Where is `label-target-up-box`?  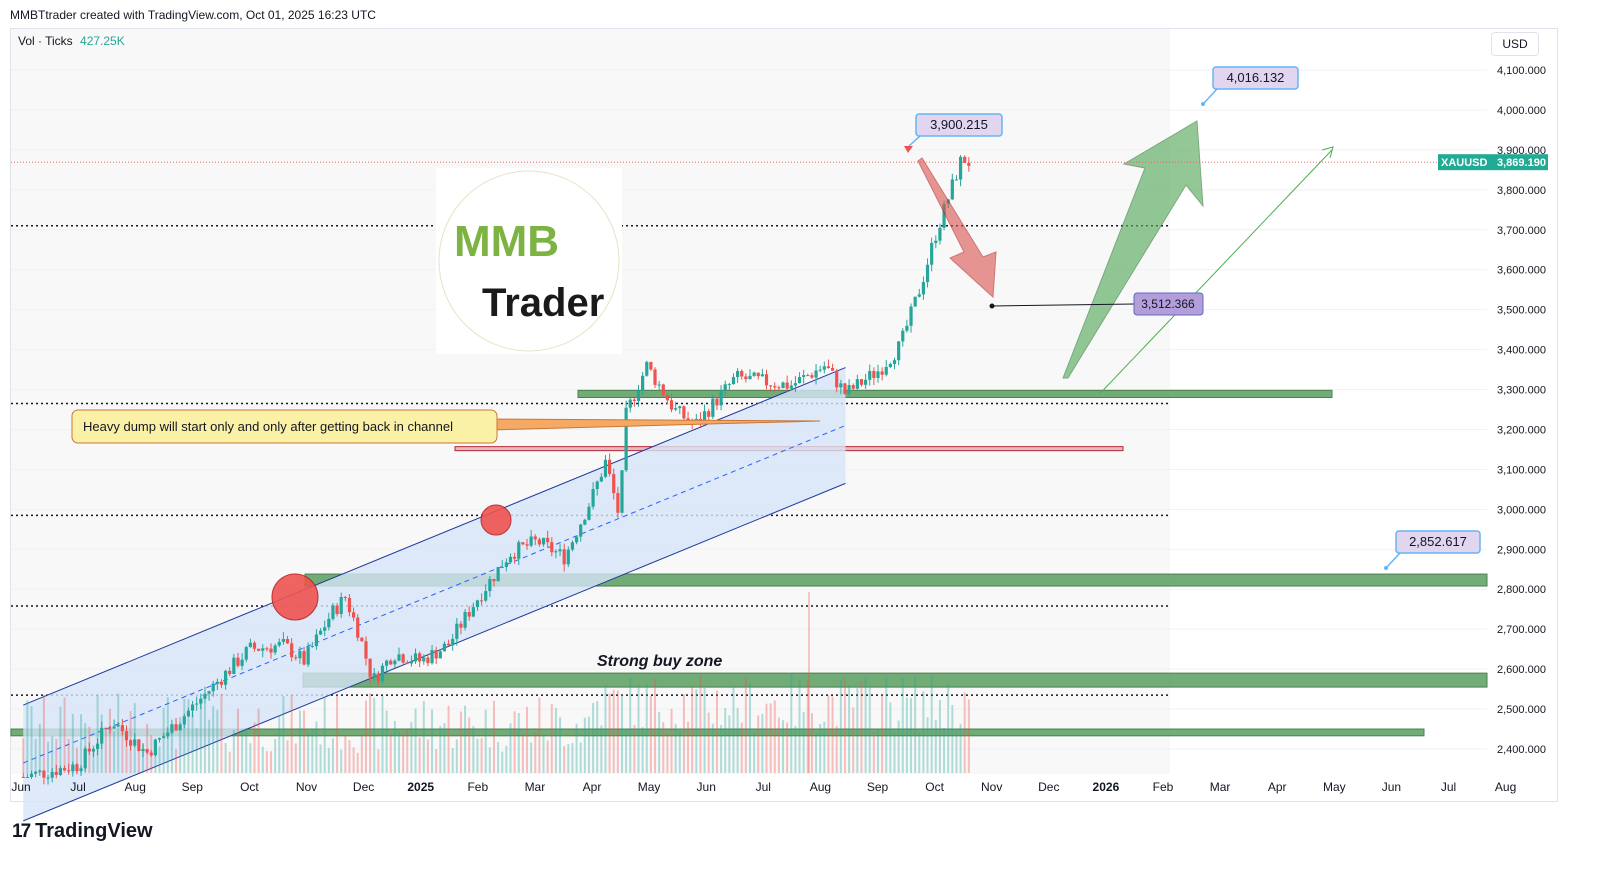 label-target-up-box is located at coordinates (1255, 78).